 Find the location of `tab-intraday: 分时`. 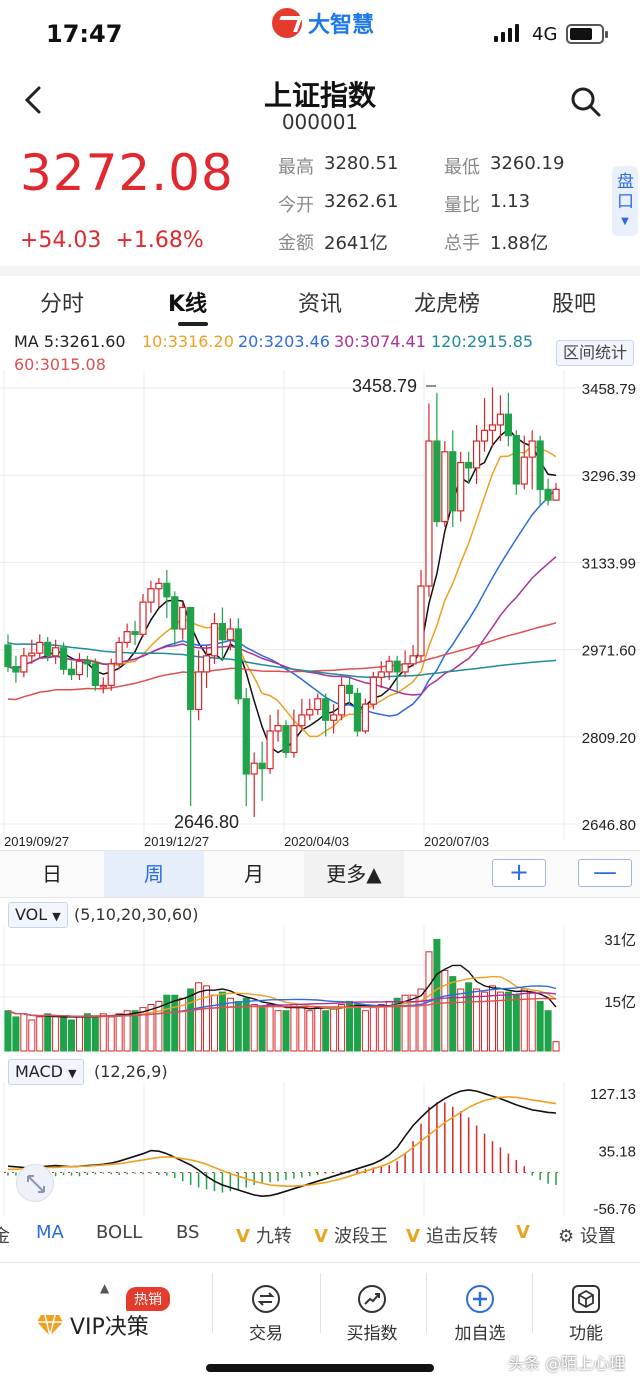

tab-intraday: 分时 is located at coordinates (62, 304).